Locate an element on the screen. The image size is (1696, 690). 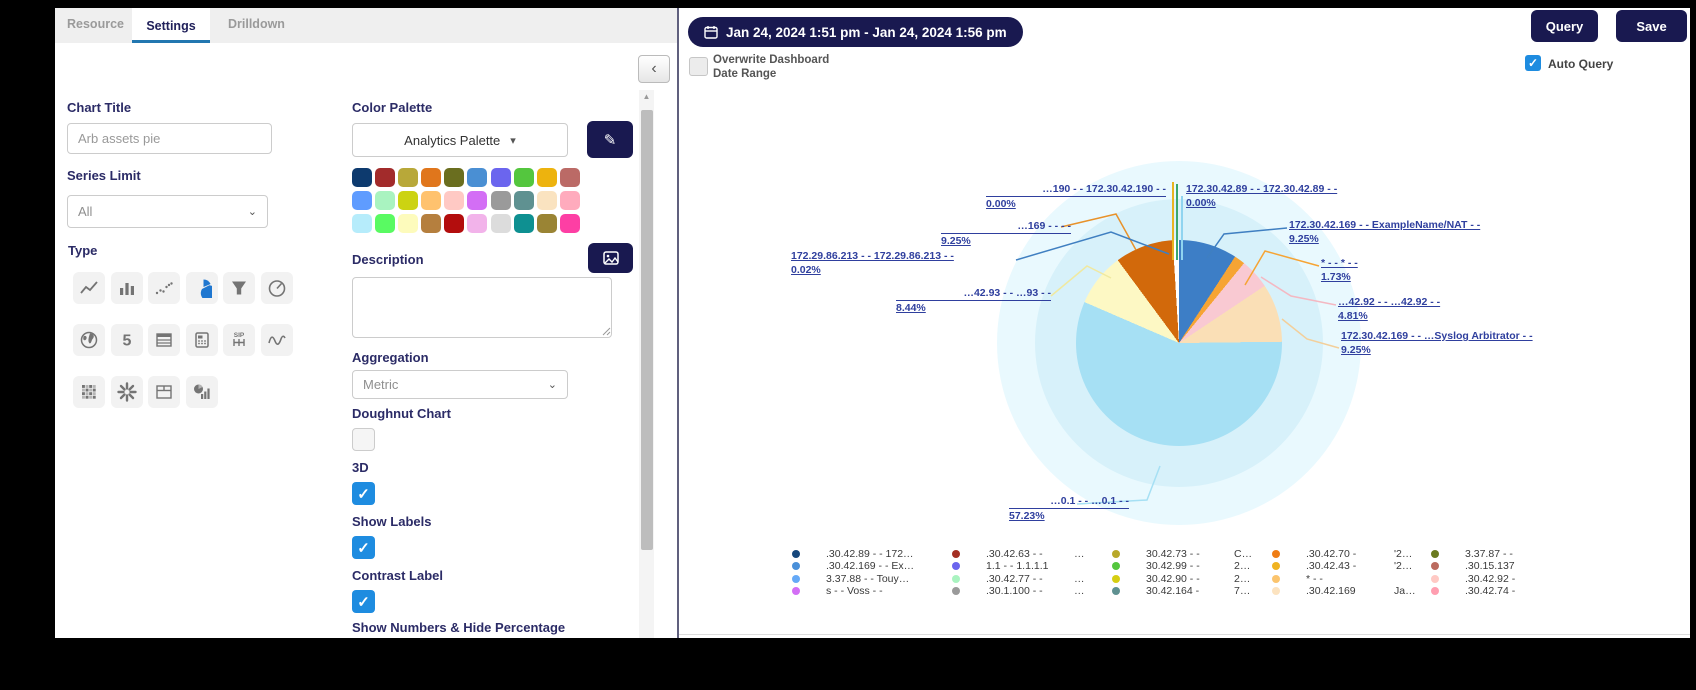
legend-item: 1.1 - - 1.1.1.1 is located at coordinates (1023, 566).